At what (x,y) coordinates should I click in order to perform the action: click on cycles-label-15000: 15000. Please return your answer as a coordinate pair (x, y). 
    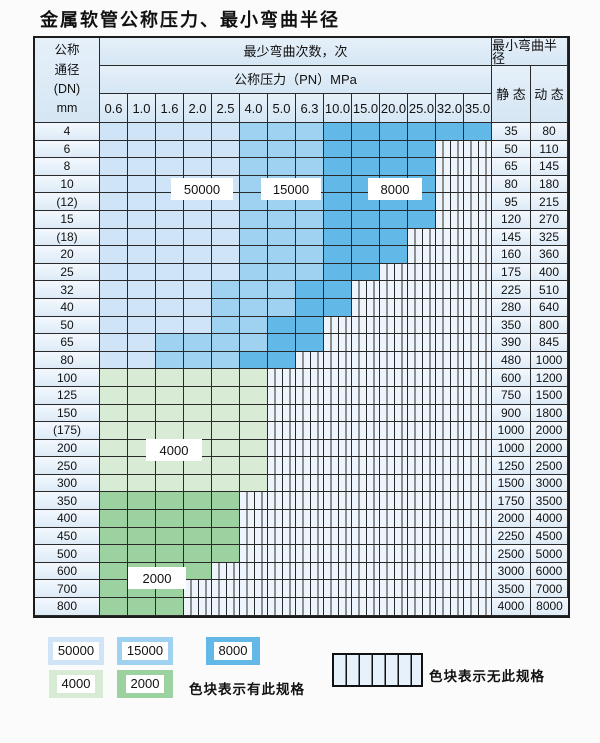
    Looking at the image, I should click on (291, 189).